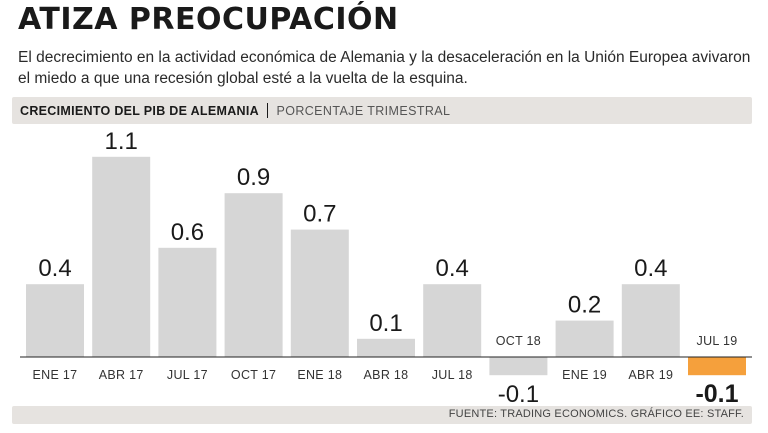 The image size is (768, 433). Describe the element at coordinates (363, 110) in the screenshot. I see `chart-unit-label: PORCENTAJE TRIMESTRAL` at that location.